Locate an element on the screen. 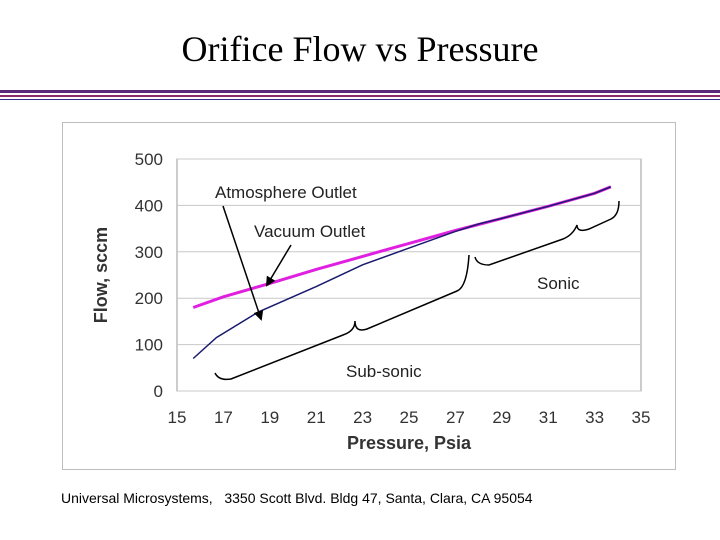 This screenshot has width=720, height=540. annotation-vacuum-outlet: Vacuum Outlet is located at coordinates (309, 231).